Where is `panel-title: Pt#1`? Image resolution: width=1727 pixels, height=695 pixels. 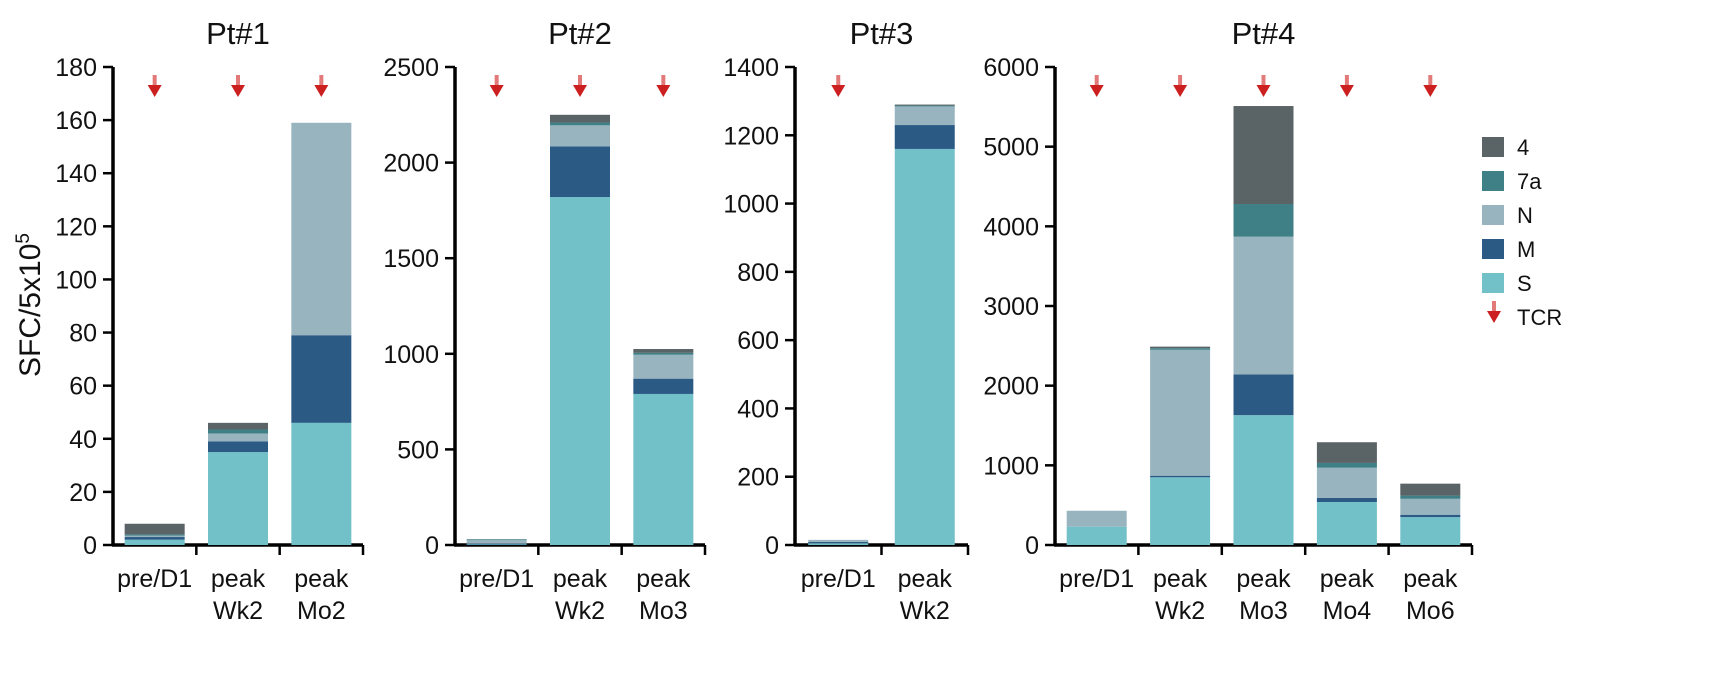
panel-title: Pt#1 is located at coordinates (238, 33).